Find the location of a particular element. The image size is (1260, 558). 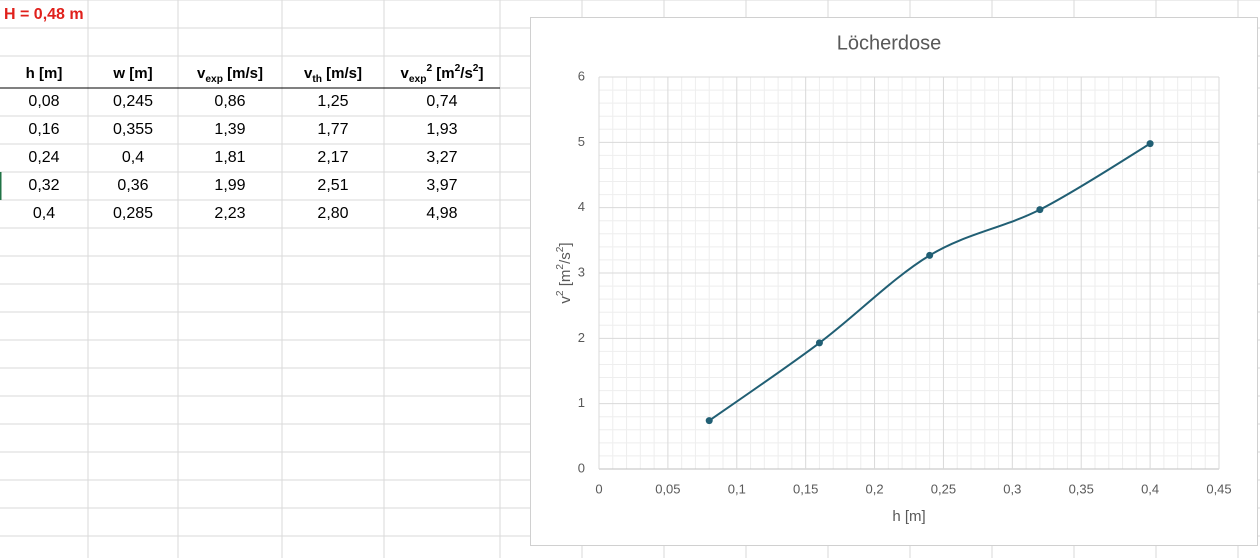

cell: 0,245 is located at coordinates (133, 101).